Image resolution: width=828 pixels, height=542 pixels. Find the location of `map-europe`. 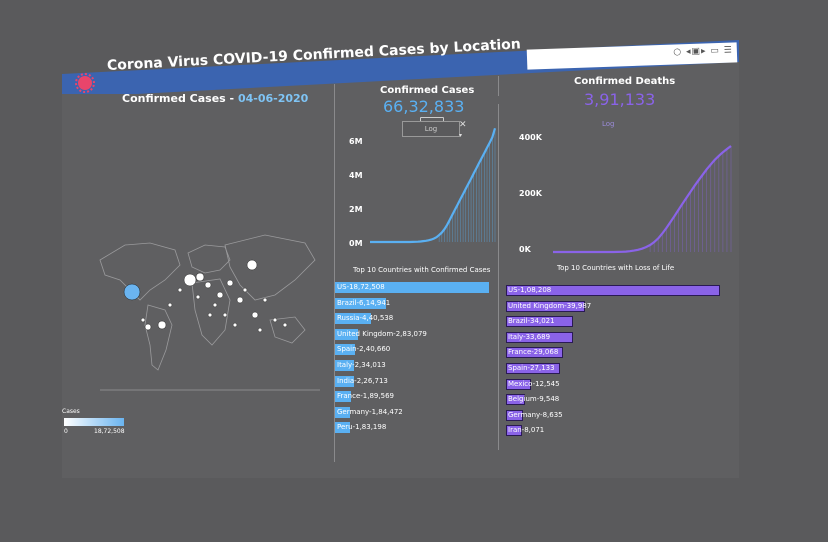

map-europe is located at coordinates (209, 259).